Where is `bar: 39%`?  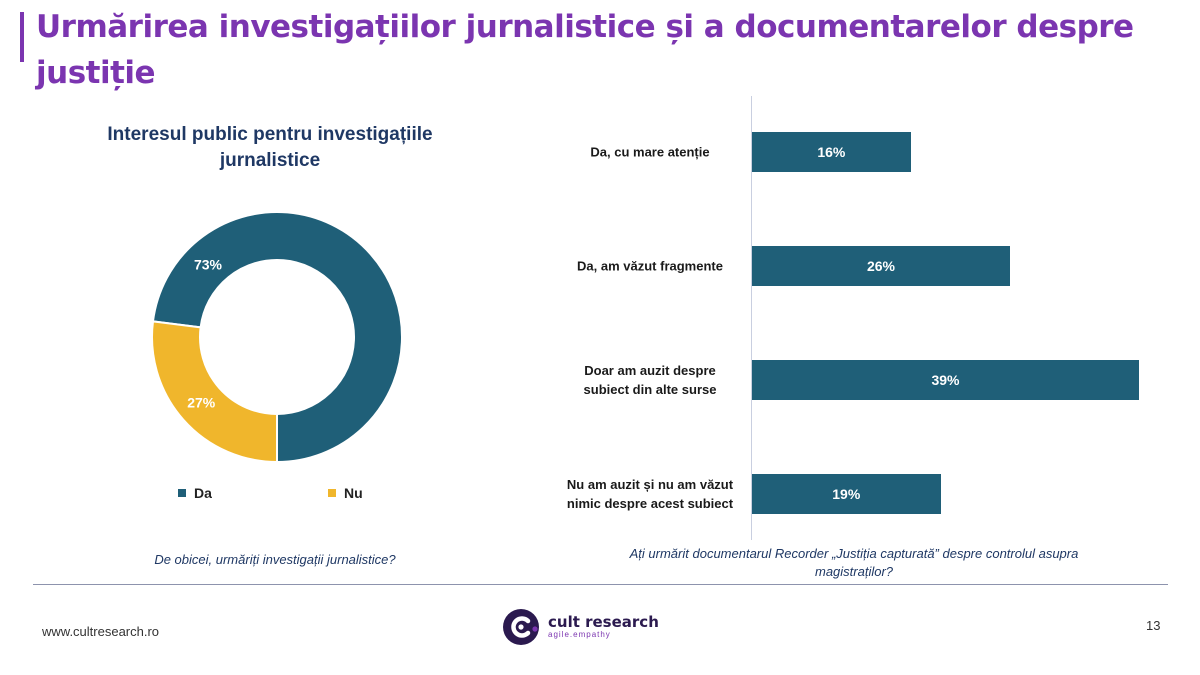
bar: 39% is located at coordinates (945, 380).